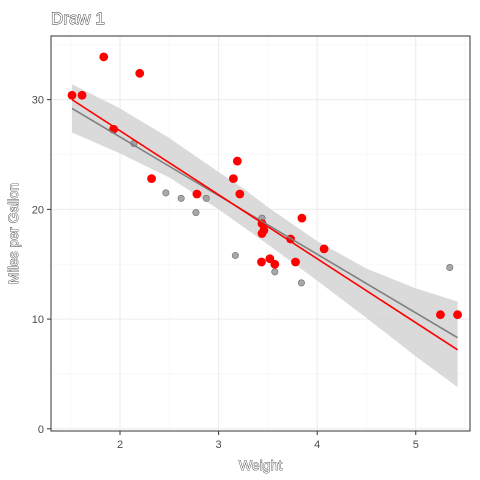 The height and width of the screenshot is (480, 480). I want to click on x-axis-title: Weight, so click(260, 465).